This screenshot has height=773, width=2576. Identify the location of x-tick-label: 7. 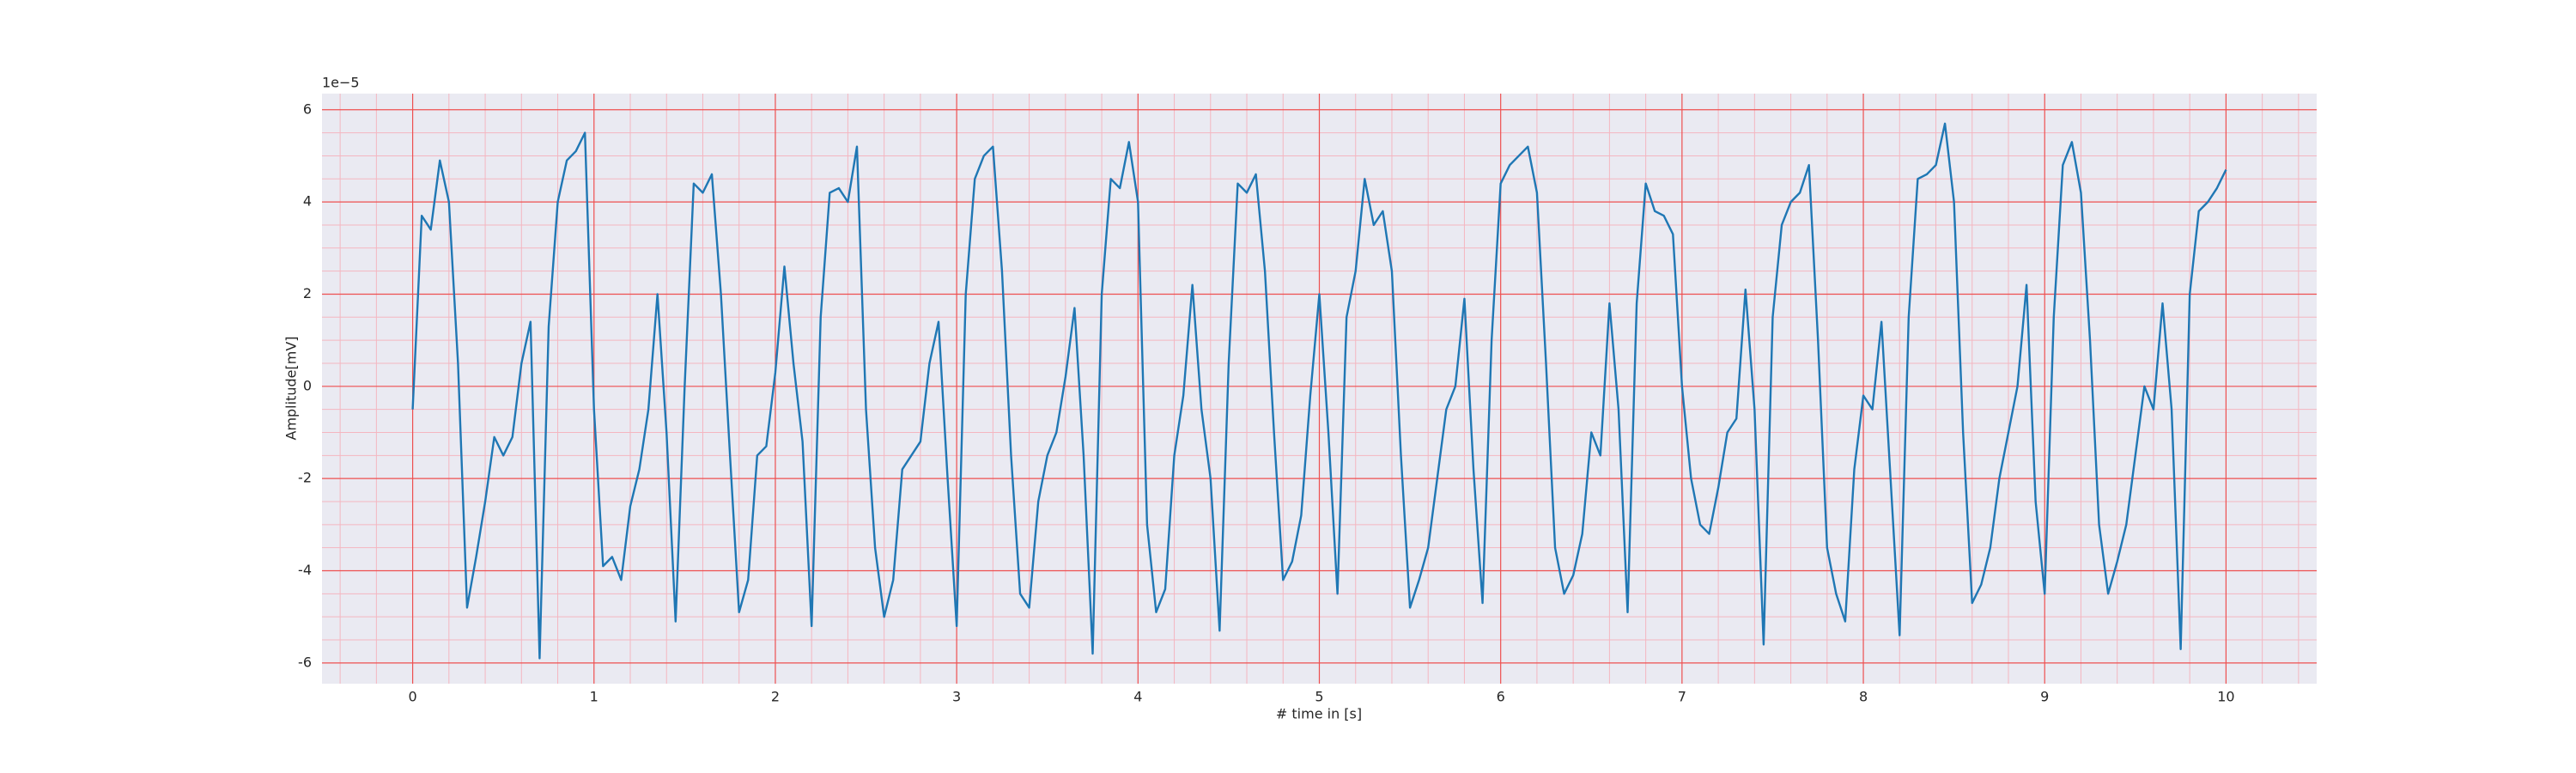
(1682, 697).